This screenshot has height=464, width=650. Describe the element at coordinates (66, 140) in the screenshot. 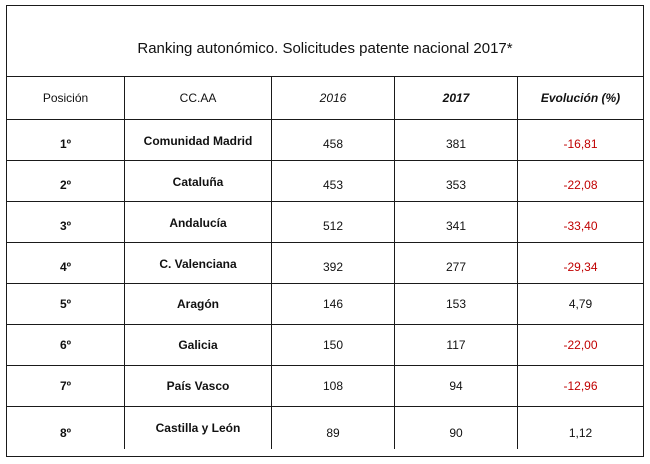

I see `cell-posicion: 1º` at that location.